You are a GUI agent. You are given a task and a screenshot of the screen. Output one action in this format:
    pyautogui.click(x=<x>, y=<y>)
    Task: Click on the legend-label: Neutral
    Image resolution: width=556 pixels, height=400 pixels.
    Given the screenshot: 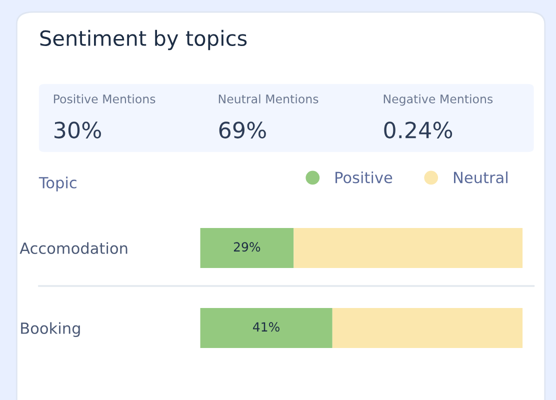 What is the action you would take?
    pyautogui.click(x=481, y=177)
    